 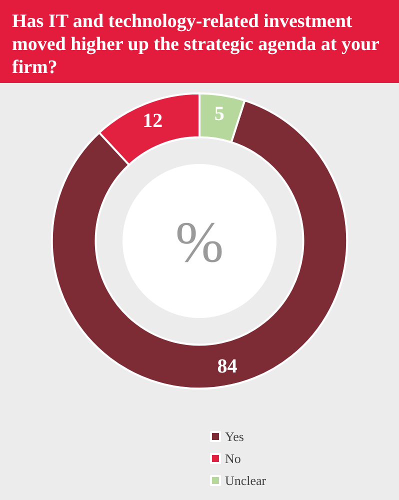 I want to click on data-label: 12, so click(x=152, y=121).